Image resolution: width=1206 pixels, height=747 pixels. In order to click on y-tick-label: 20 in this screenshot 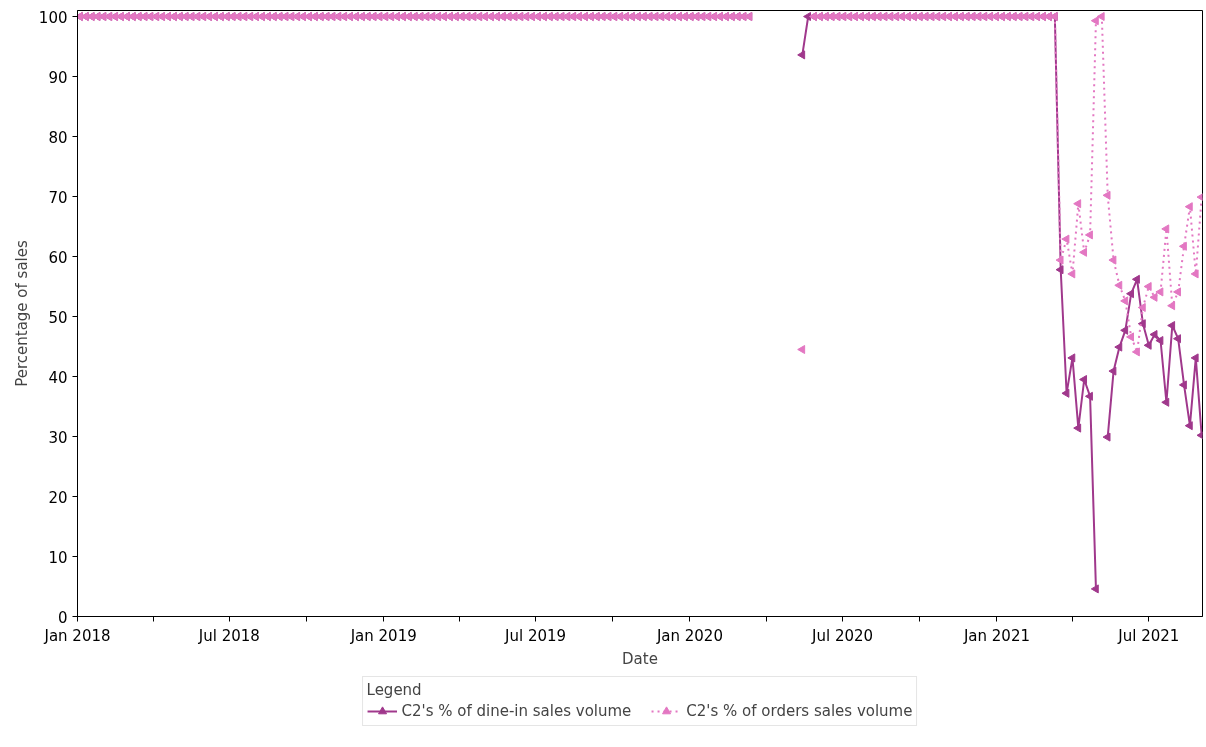, I will do `click(58, 497)`.